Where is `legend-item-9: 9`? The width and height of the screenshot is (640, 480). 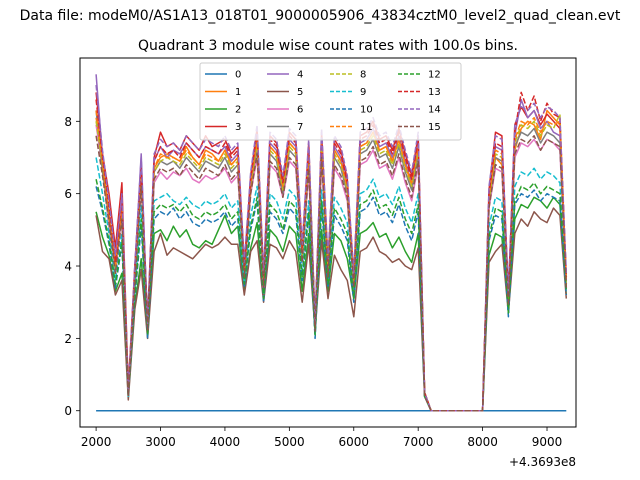
legend-item-9: 9 is located at coordinates (348, 92).